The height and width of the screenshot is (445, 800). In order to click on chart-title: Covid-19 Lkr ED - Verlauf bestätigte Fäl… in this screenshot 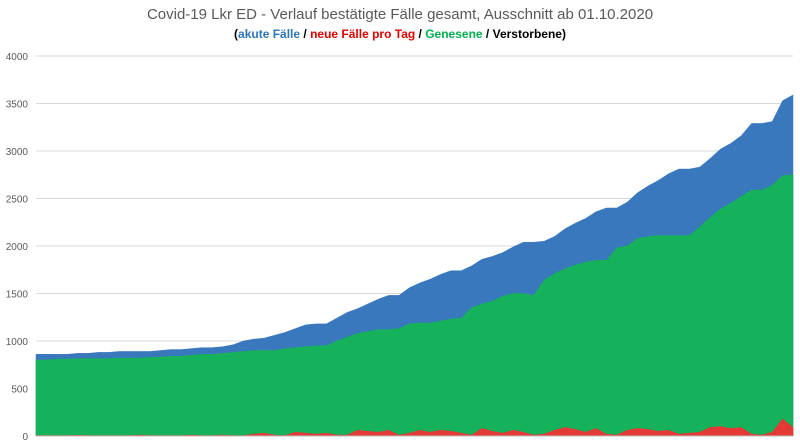, I will do `click(400, 14)`.